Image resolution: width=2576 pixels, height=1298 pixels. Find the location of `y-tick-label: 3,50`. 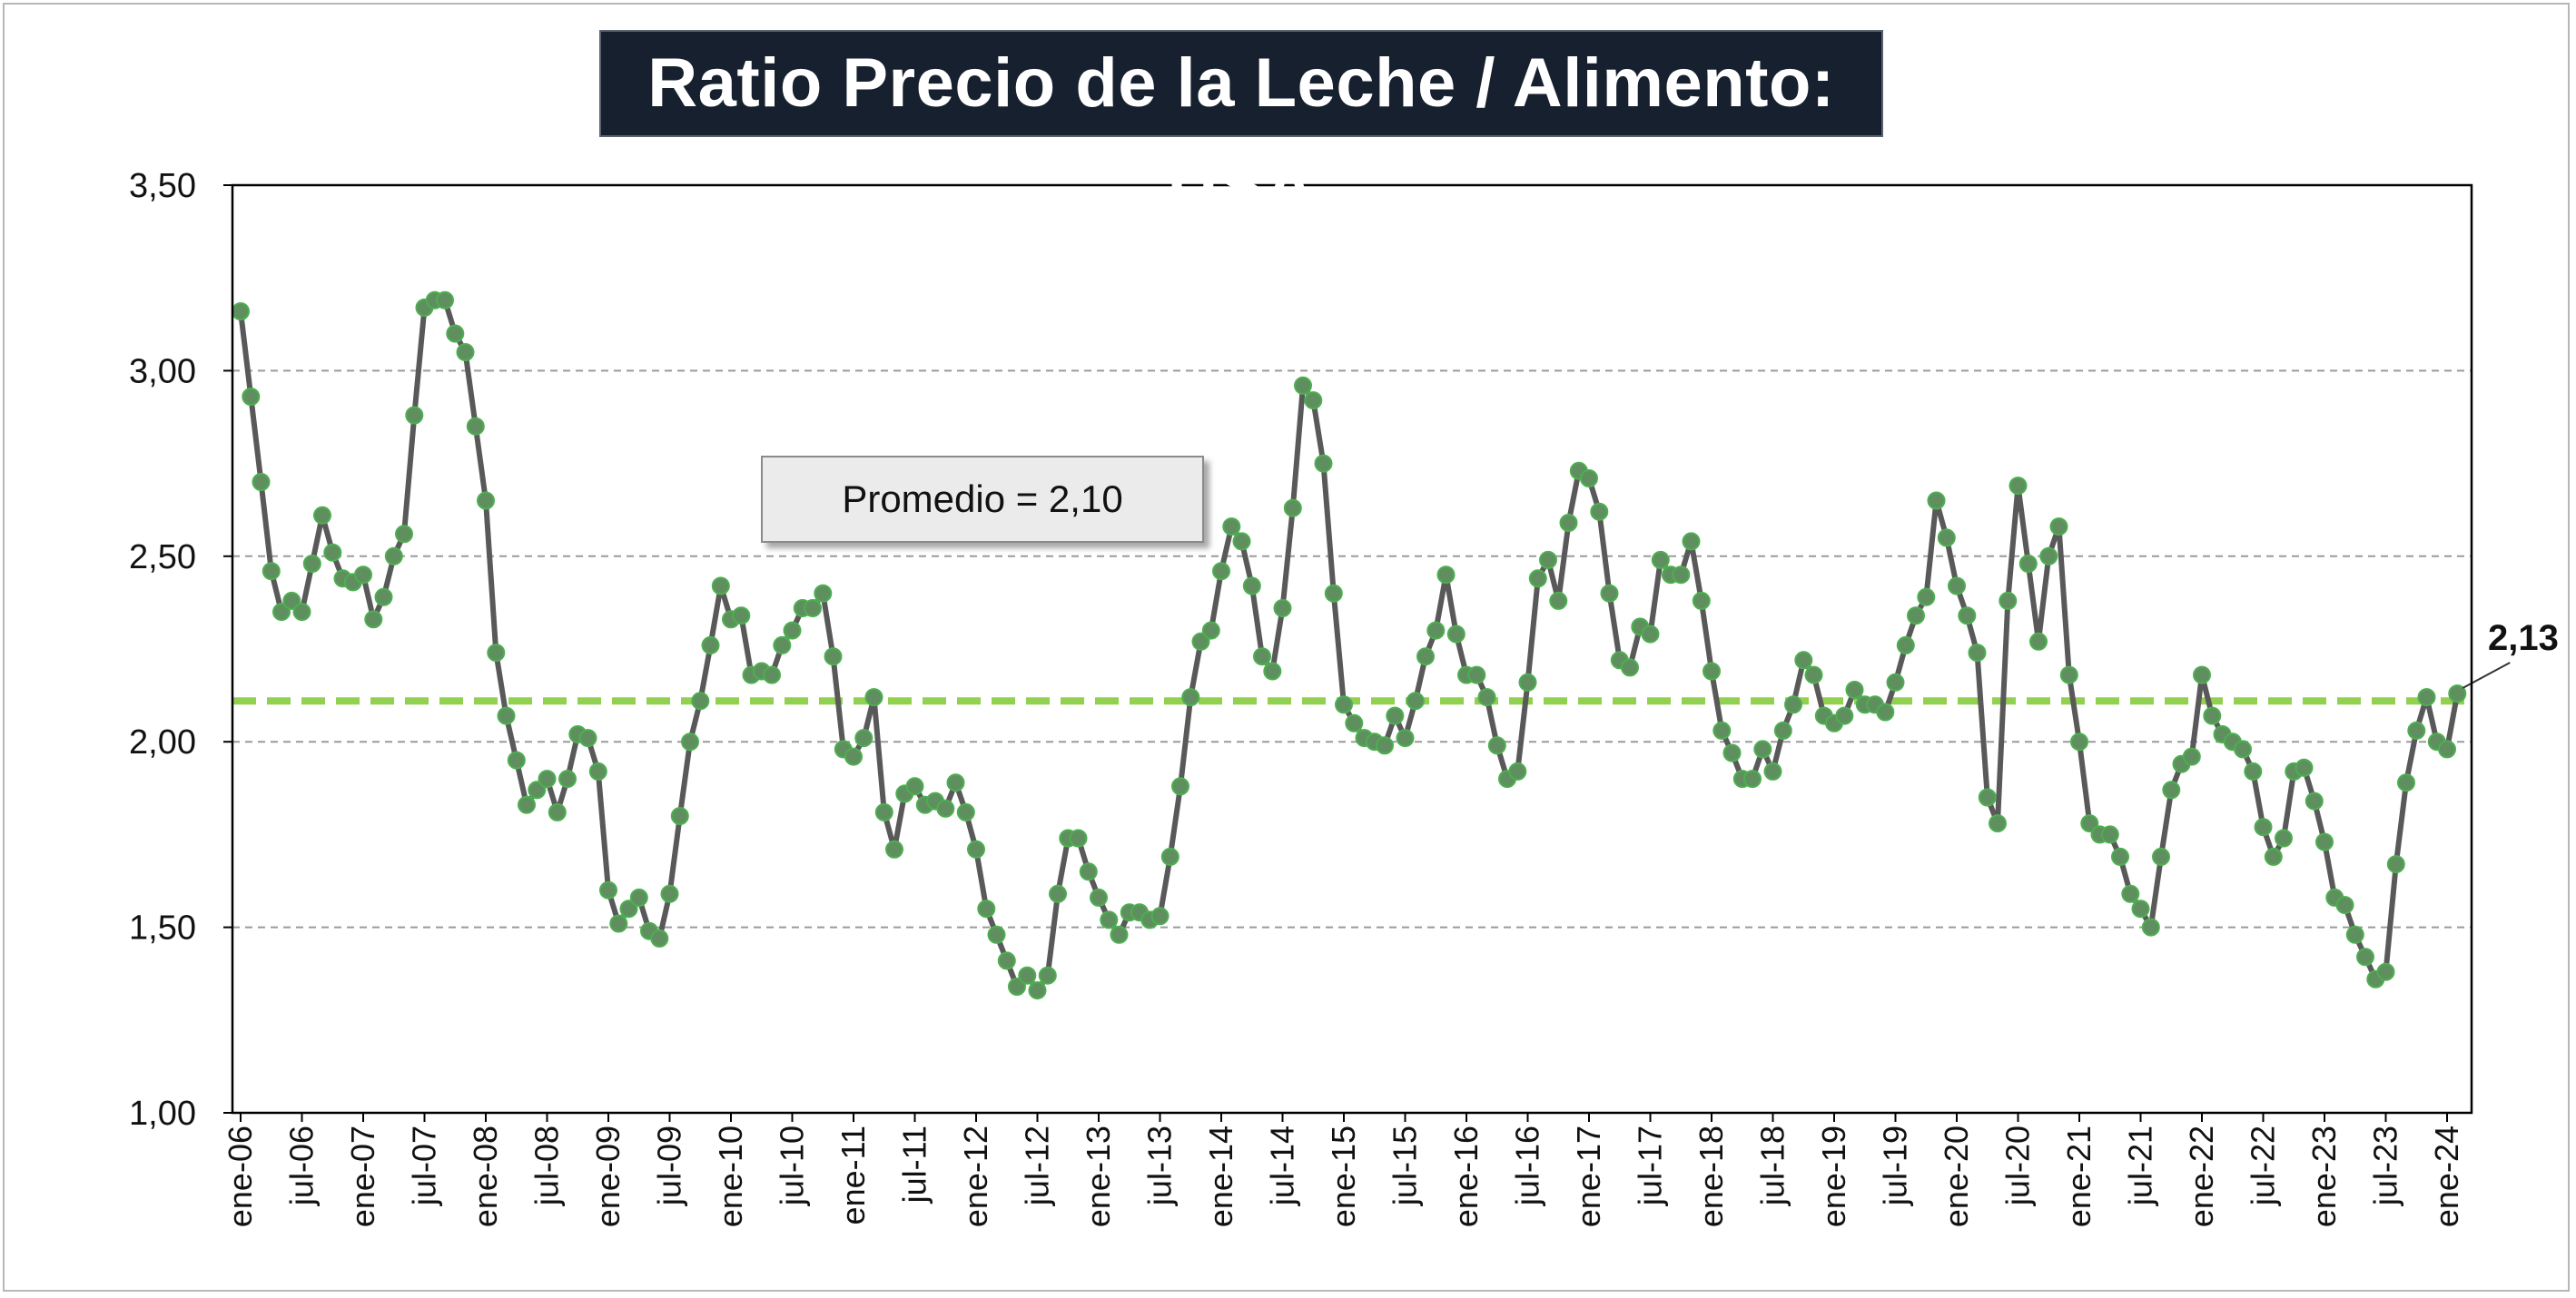

y-tick-label: 3,50 is located at coordinates (162, 186).